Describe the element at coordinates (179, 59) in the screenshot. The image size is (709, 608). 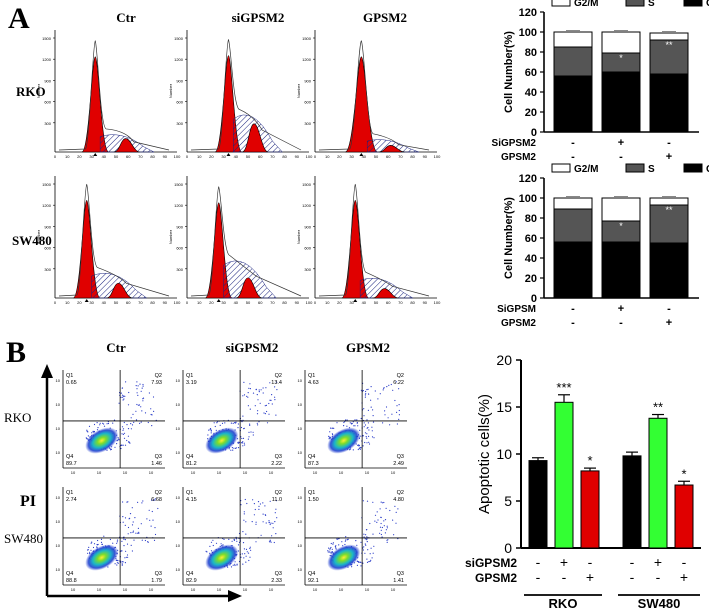
I see `hist-ytick: 1200` at that location.